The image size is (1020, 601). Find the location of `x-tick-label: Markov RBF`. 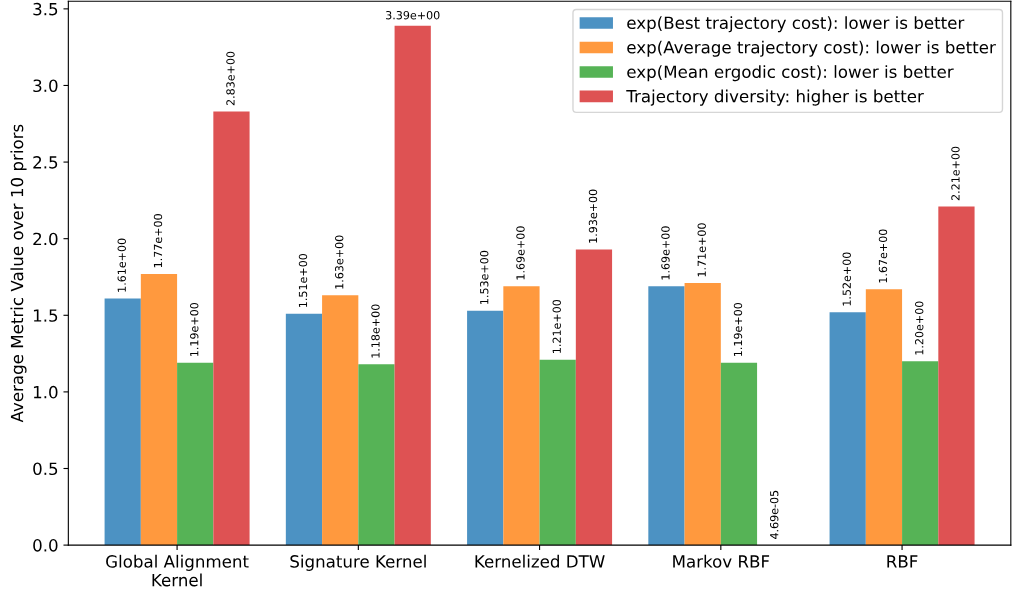

x-tick-label: Markov RBF is located at coordinates (721, 561).